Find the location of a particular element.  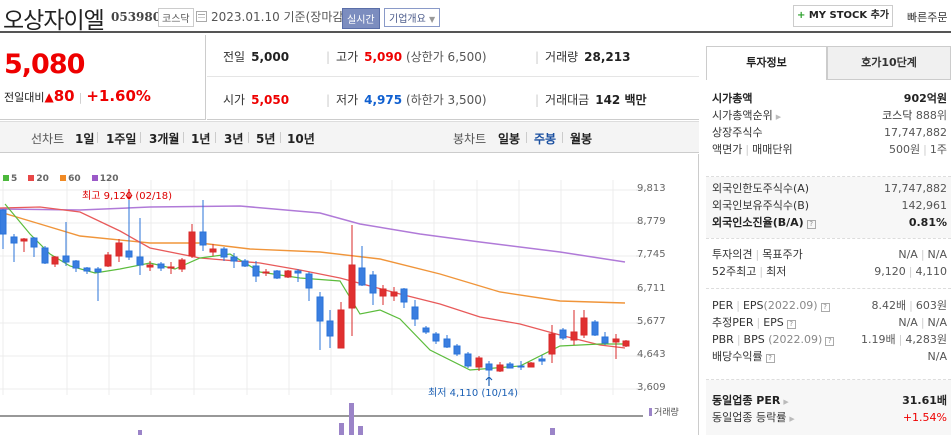

trade-amount: | 거래대금 142 백만 is located at coordinates (591, 100).